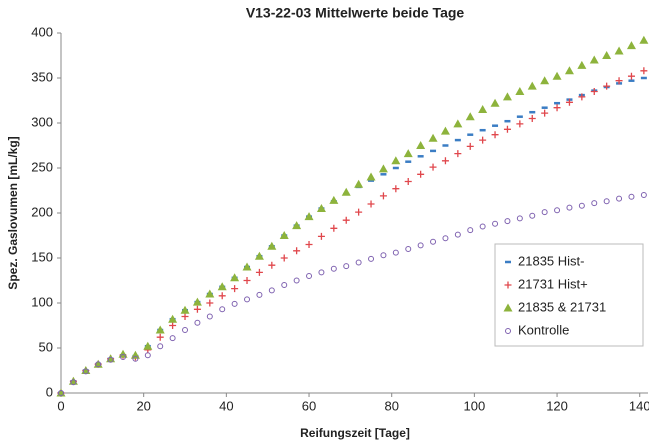 Image resolution: width=649 pixels, height=448 pixels. Describe the element at coordinates (226, 405) in the screenshot. I see `x-tick-label: 40` at that location.